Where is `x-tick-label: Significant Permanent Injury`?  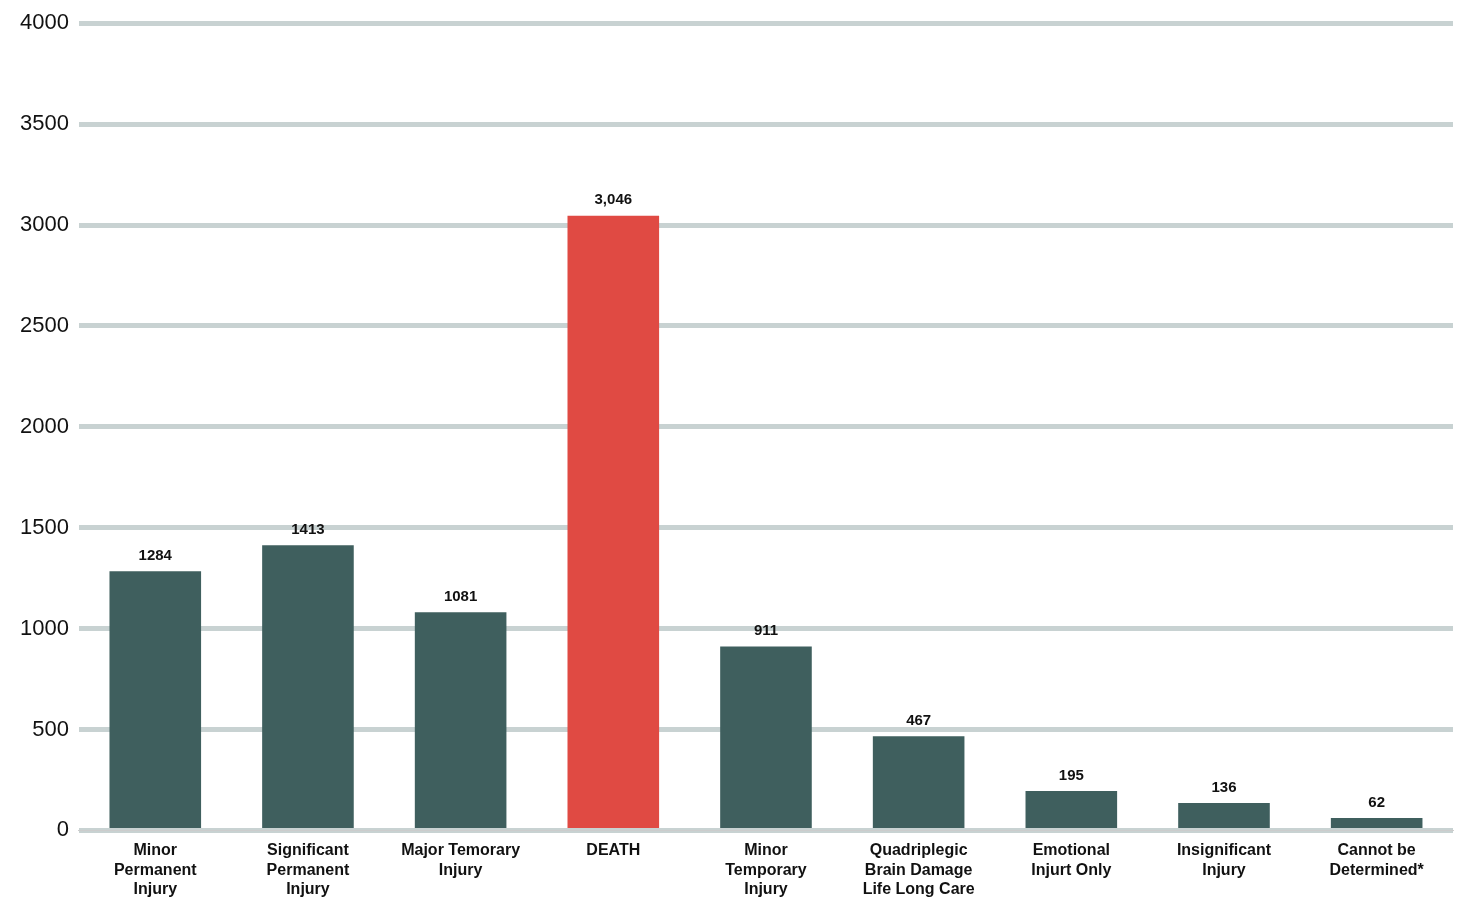 x-tick-label: Significant Permanent Injury is located at coordinates (308, 869).